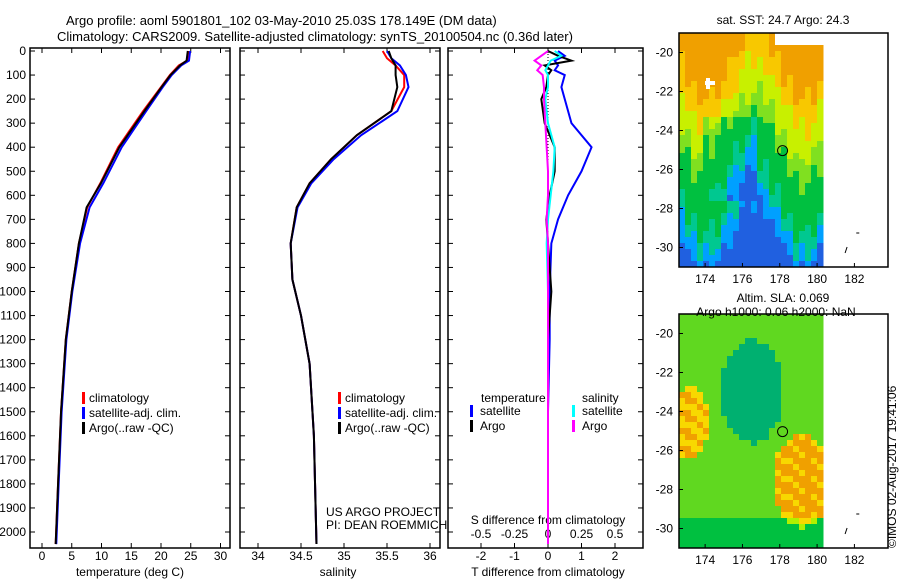 This screenshot has width=900, height=580. What do you see at coordinates (16, 171) in the screenshot?
I see `depth-tick-label: 500` at bounding box center [16, 171].